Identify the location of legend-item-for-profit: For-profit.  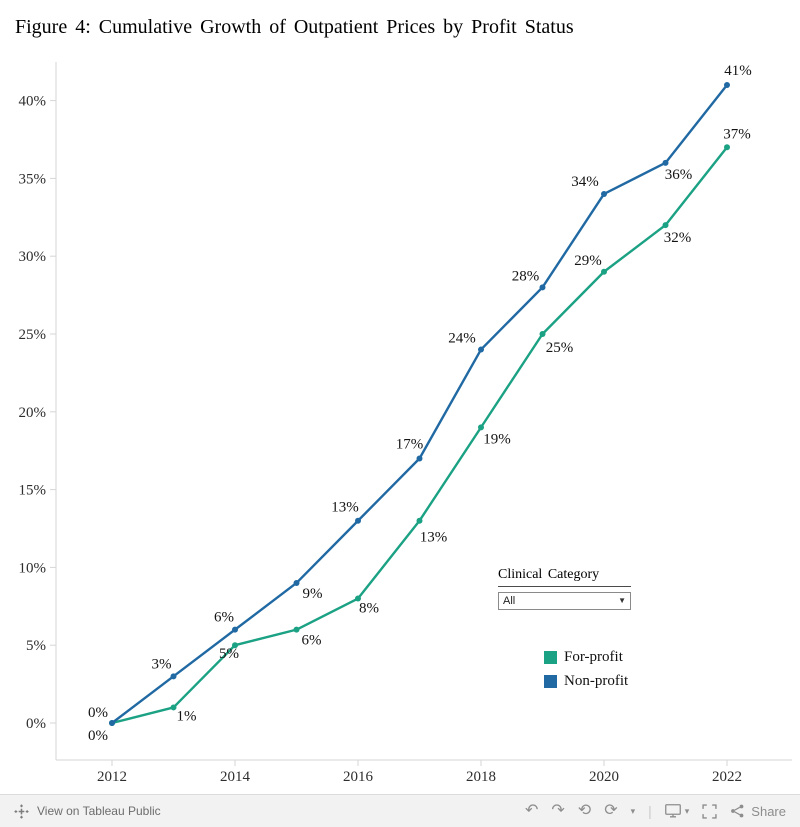
(586, 657).